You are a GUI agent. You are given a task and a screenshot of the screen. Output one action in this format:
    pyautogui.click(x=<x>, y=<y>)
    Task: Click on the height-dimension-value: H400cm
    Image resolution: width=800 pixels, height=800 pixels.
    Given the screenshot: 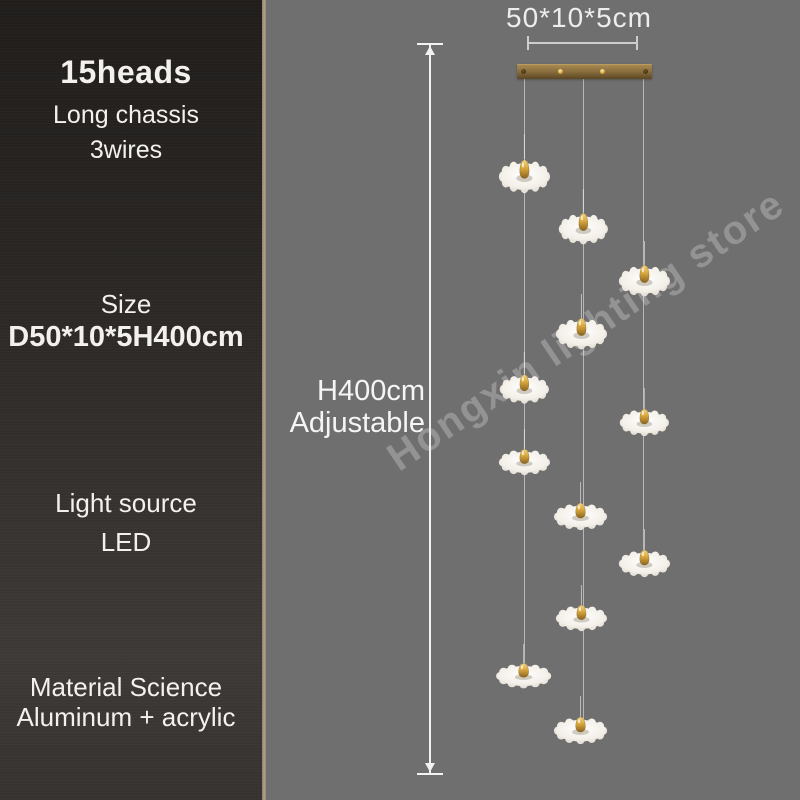 What is the action you would take?
    pyautogui.click(x=371, y=391)
    